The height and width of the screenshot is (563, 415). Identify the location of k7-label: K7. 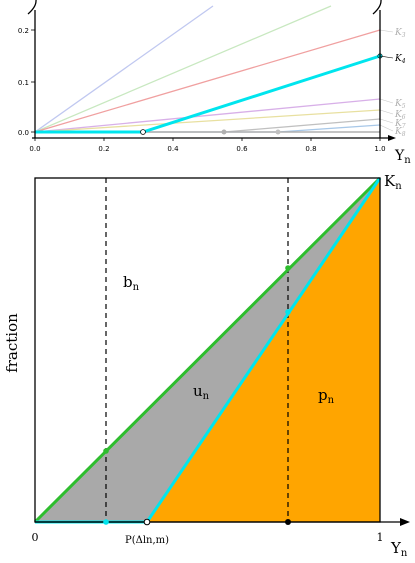
(400, 124).